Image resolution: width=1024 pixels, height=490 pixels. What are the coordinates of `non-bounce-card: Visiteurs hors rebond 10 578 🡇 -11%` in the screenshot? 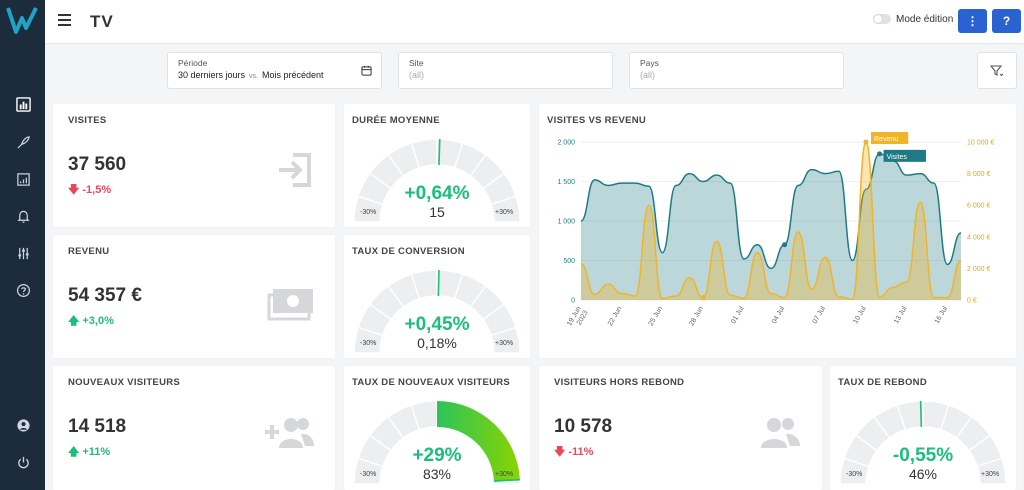 It's located at (680, 428).